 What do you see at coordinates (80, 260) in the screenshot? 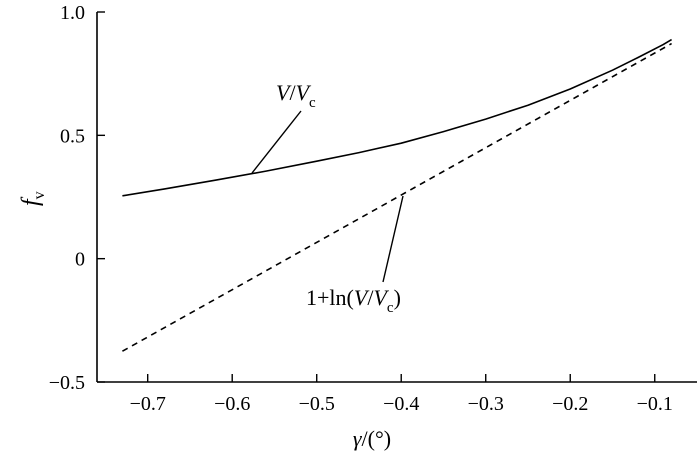
I see `y-tick-label: 0` at bounding box center [80, 260].